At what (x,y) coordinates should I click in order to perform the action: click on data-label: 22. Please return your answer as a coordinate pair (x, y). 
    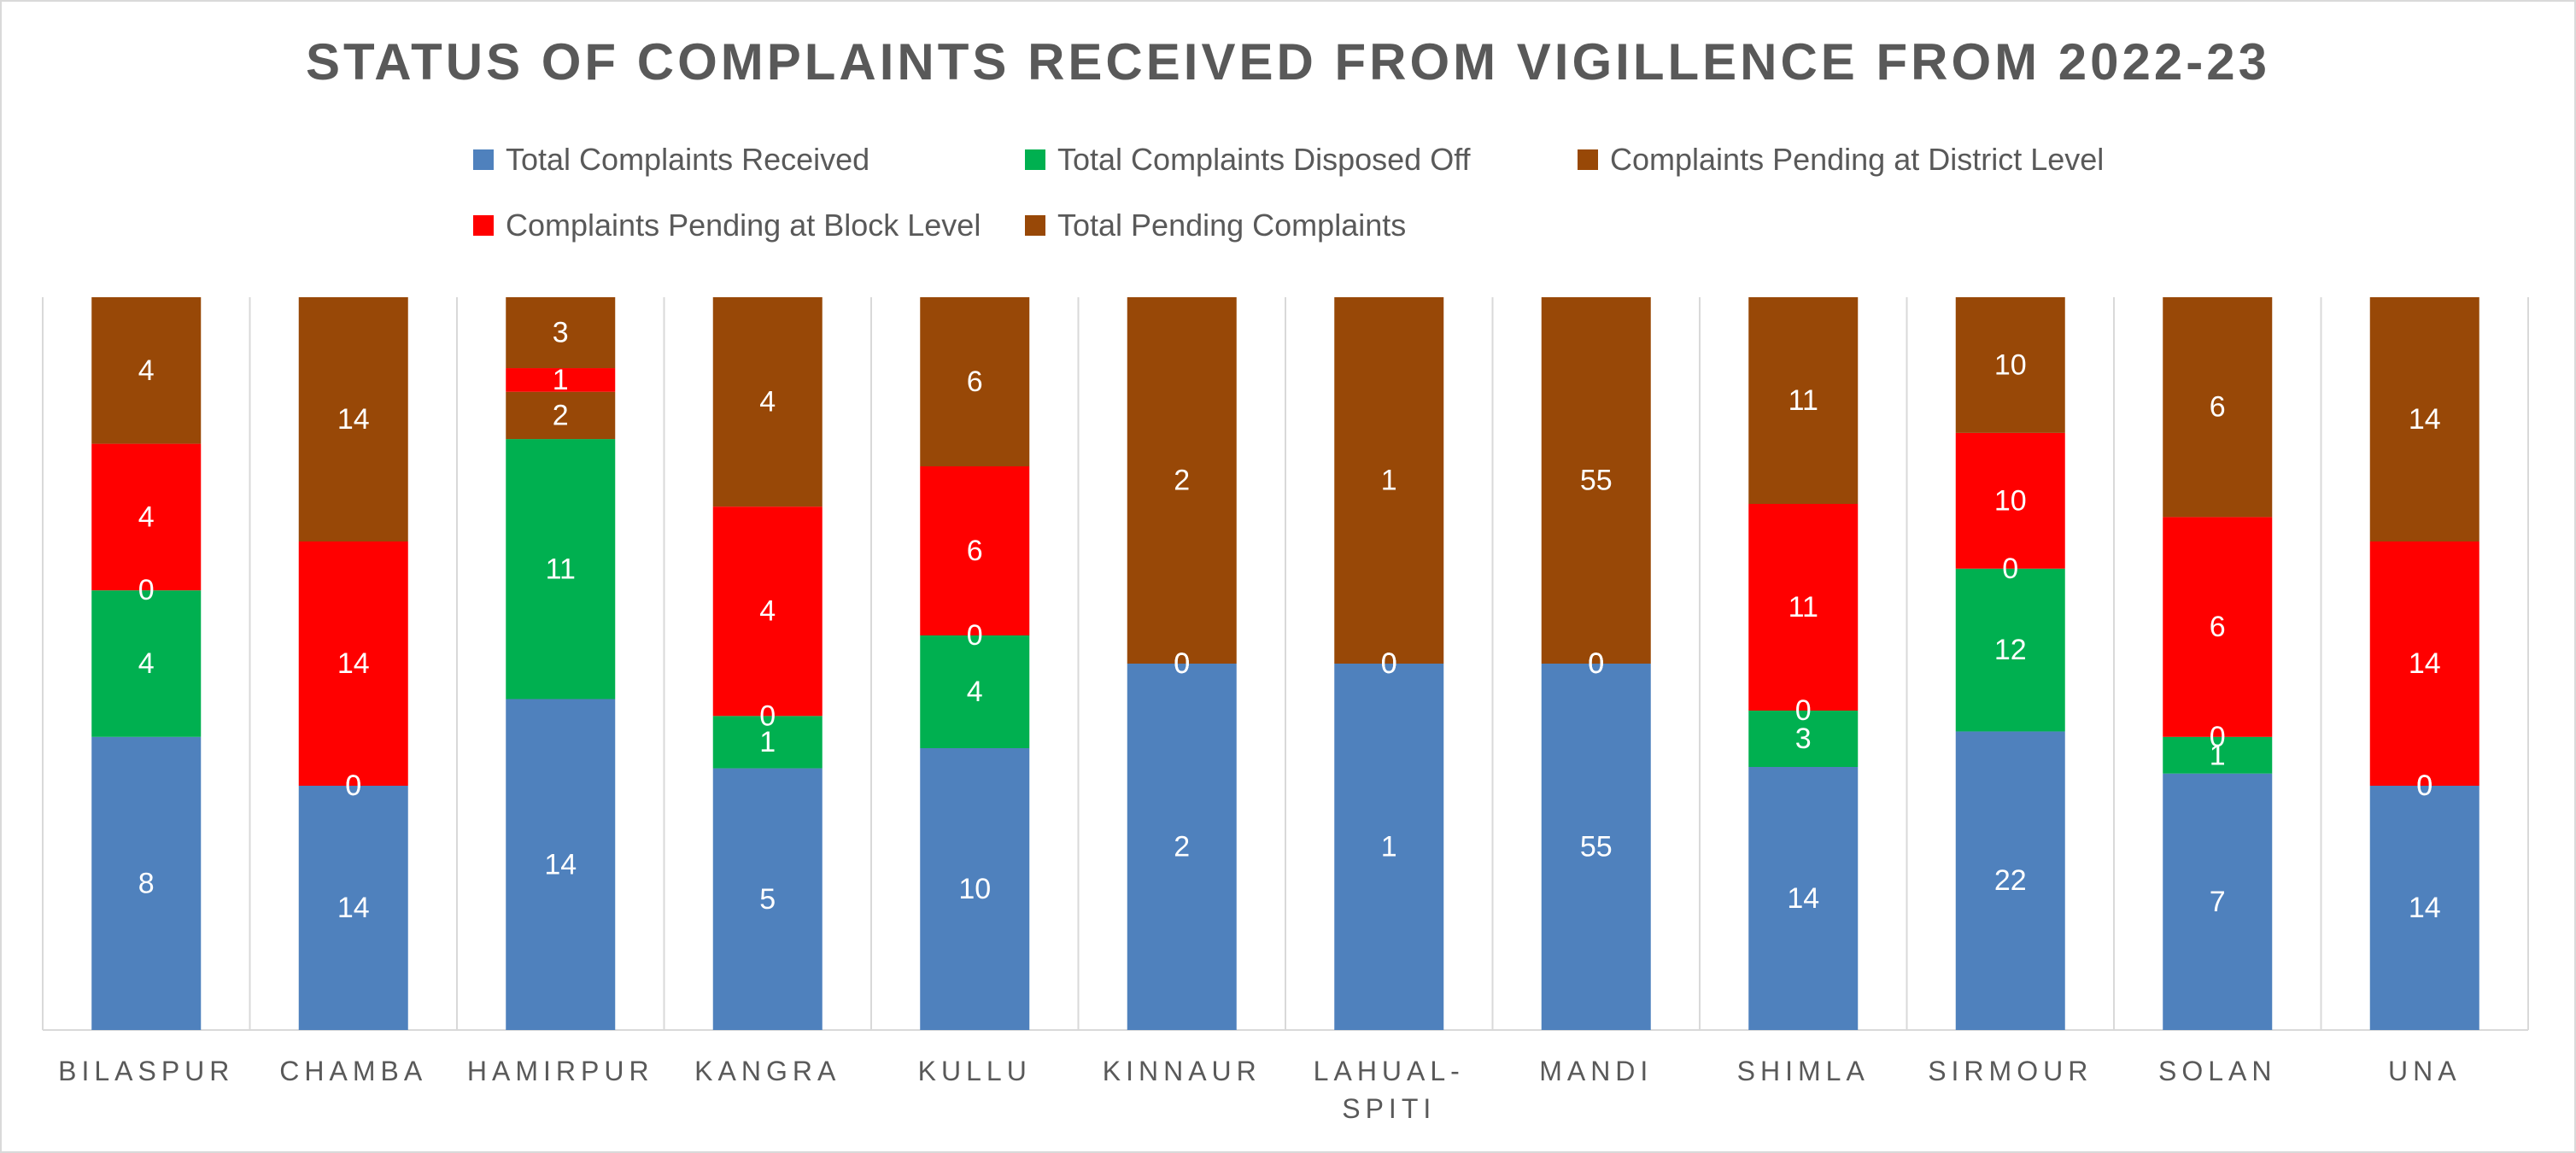
    Looking at the image, I should click on (2010, 880).